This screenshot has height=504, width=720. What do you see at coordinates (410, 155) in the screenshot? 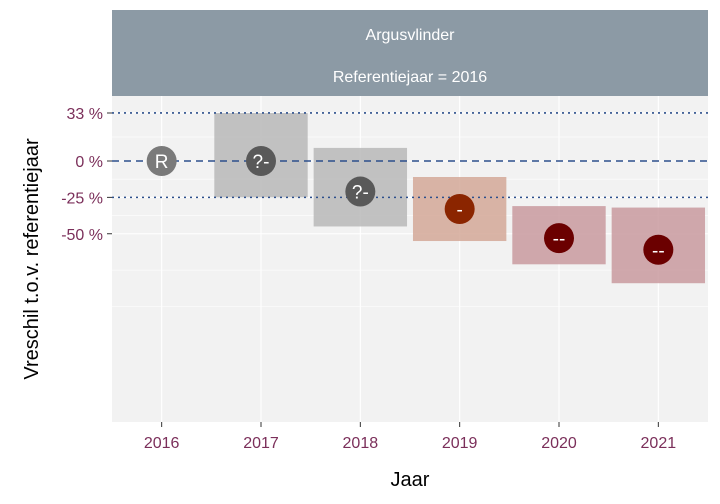
I see `reference-lines` at bounding box center [410, 155].